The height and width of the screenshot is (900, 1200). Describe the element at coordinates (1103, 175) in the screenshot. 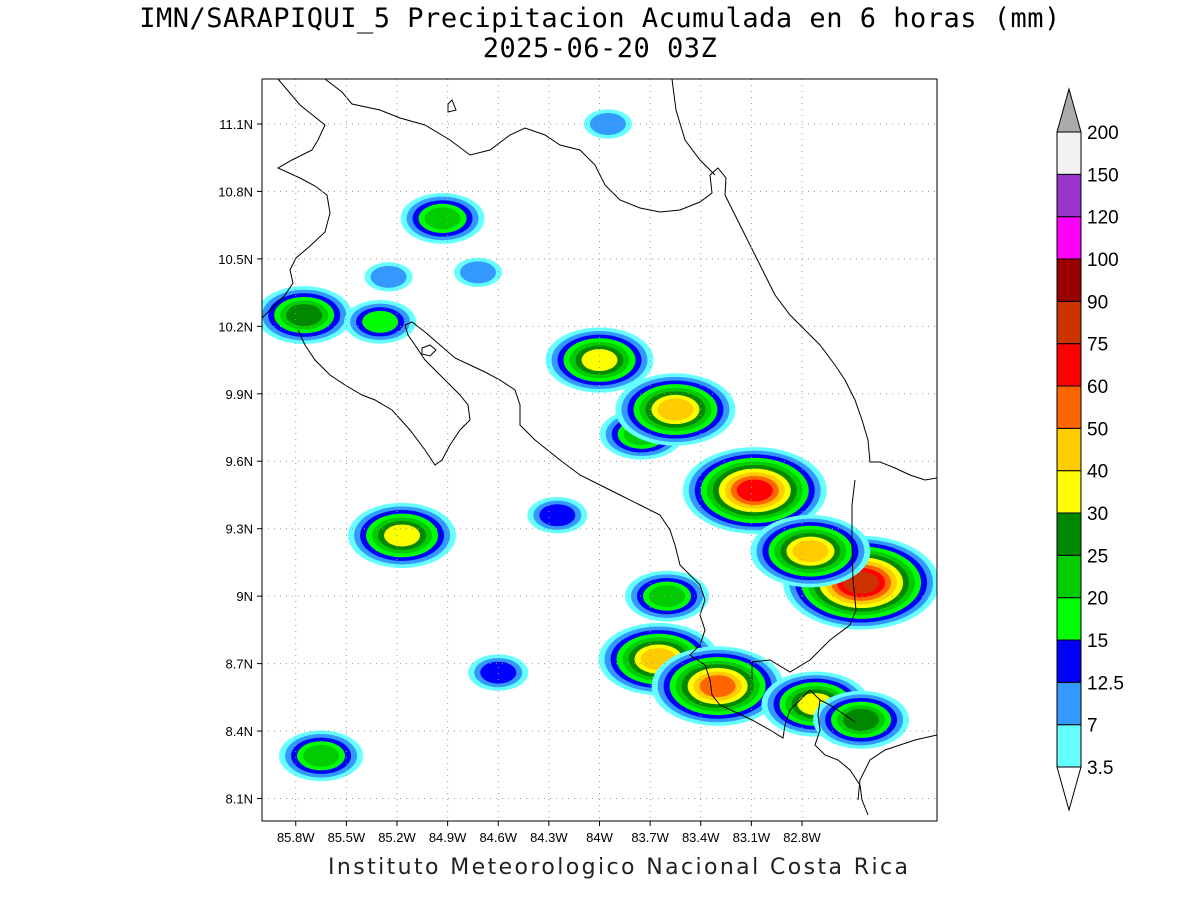

I see `colorbar-label: 150` at that location.